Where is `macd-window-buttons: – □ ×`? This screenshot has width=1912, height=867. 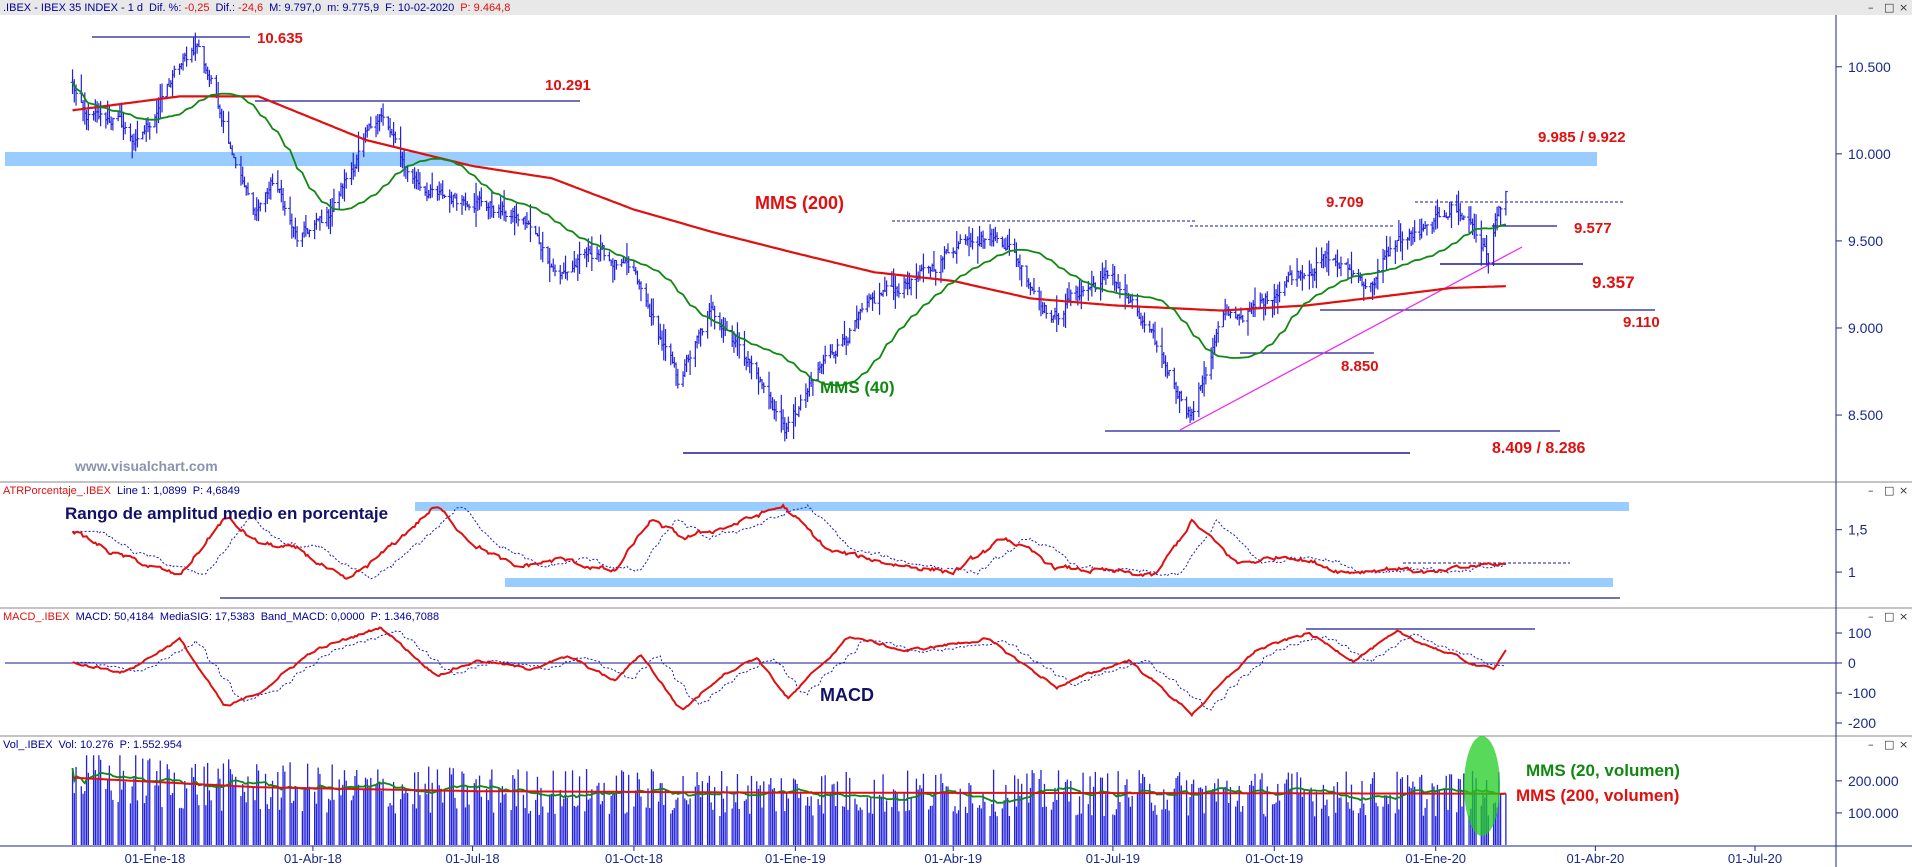 macd-window-buttons: – □ × is located at coordinates (1888, 616).